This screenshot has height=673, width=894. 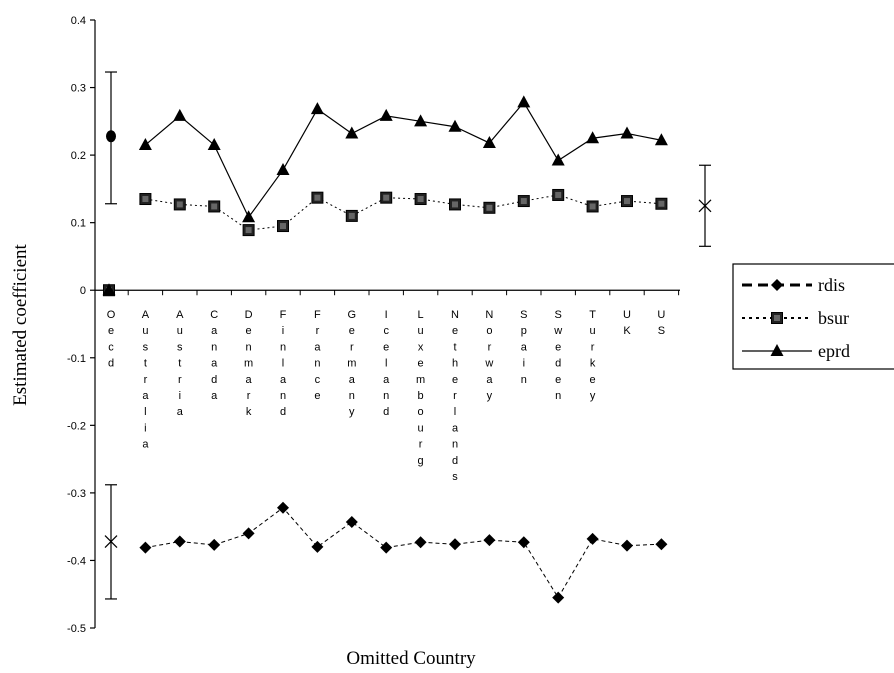 What do you see at coordinates (834, 351) in the screenshot?
I see `legend-label: eprd` at bounding box center [834, 351].